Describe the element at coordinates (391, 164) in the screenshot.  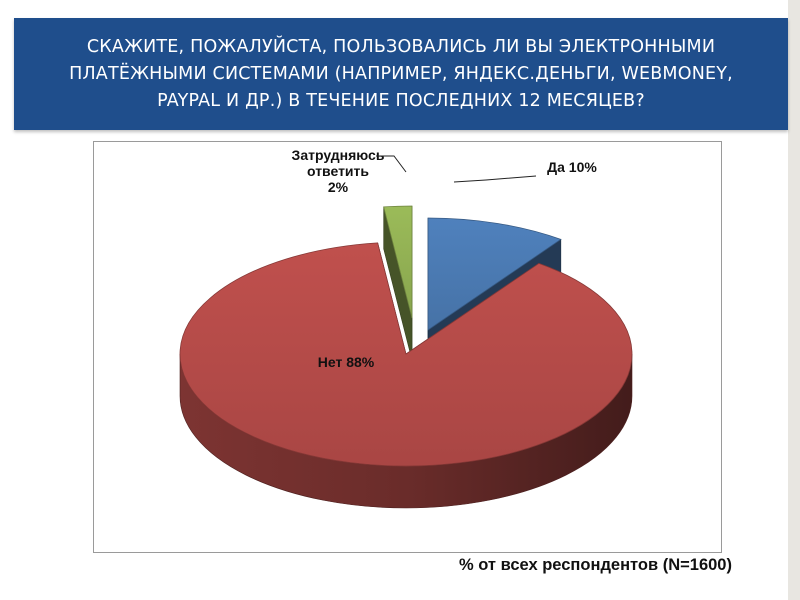
I see `leader-line-unsure` at that location.